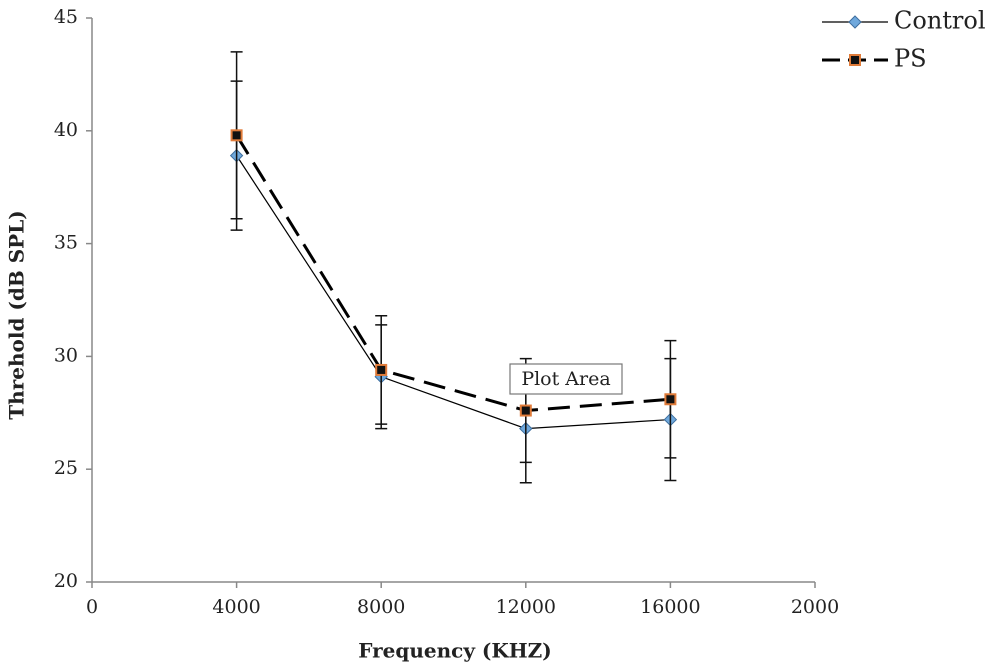 The height and width of the screenshot is (668, 1000). I want to click on y-tick-label: 30, so click(66, 355).